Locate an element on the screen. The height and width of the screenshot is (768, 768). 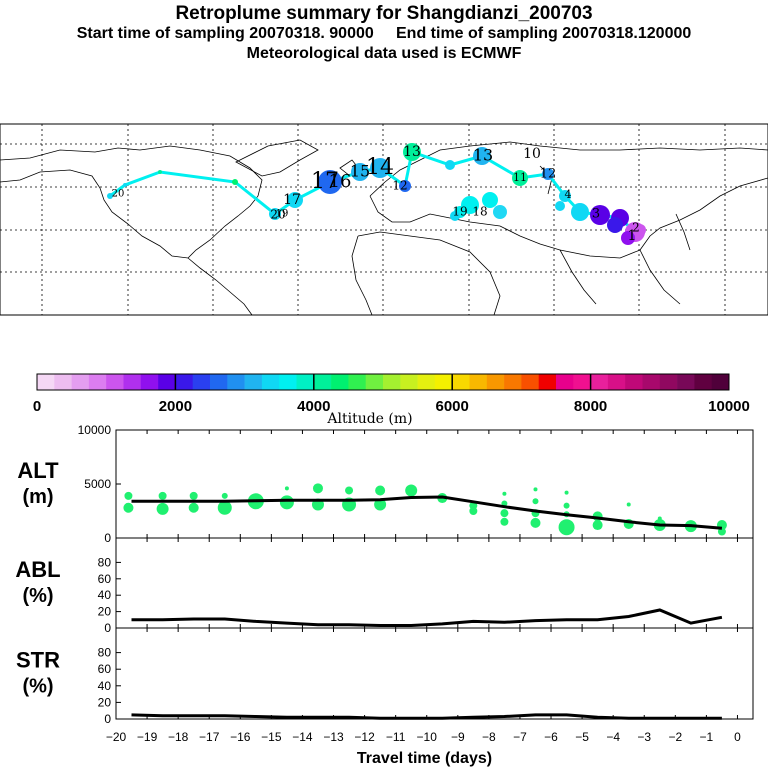
xtick-label--8: −8 is located at coordinates (489, 737).